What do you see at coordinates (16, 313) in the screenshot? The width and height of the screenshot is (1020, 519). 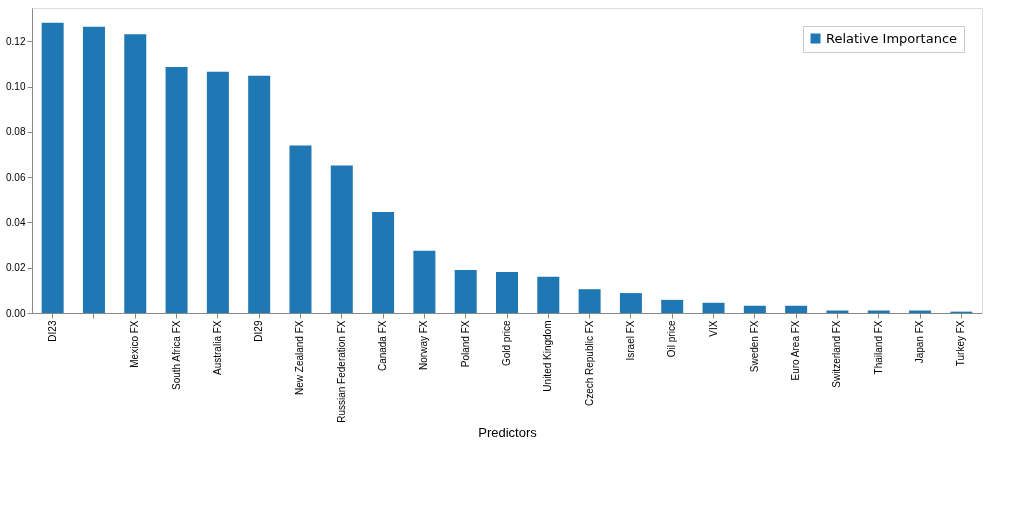 I see `y-tick-label: 0.00` at bounding box center [16, 313].